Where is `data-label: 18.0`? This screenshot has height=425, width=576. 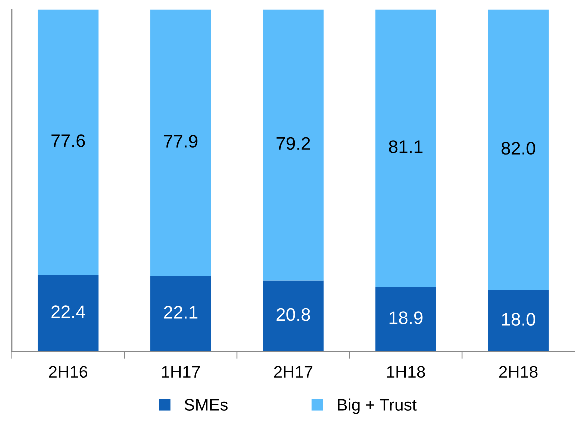 data-label: 18.0 is located at coordinates (519, 319).